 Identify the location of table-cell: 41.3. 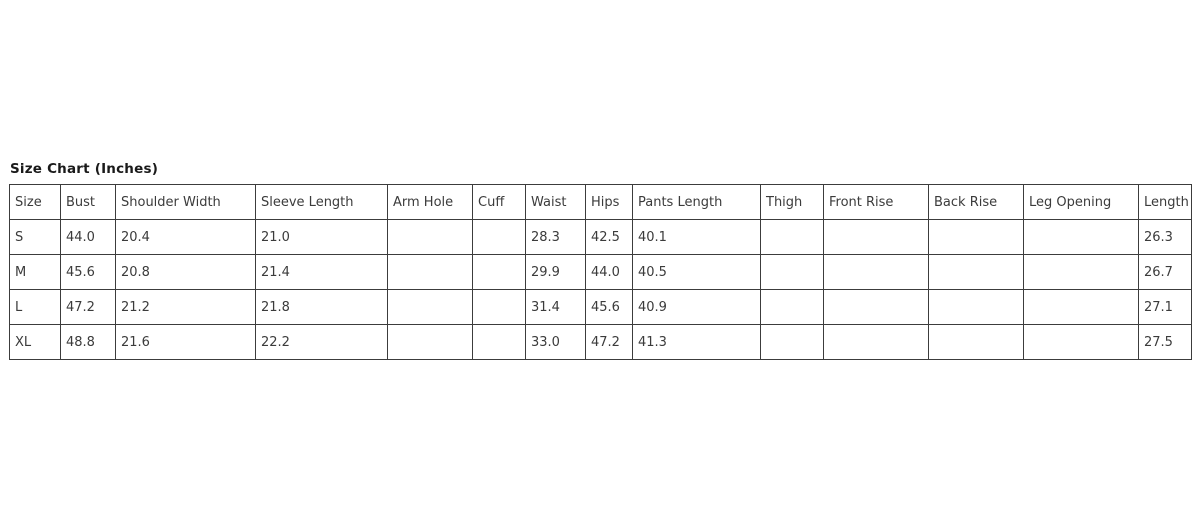
(696, 342).